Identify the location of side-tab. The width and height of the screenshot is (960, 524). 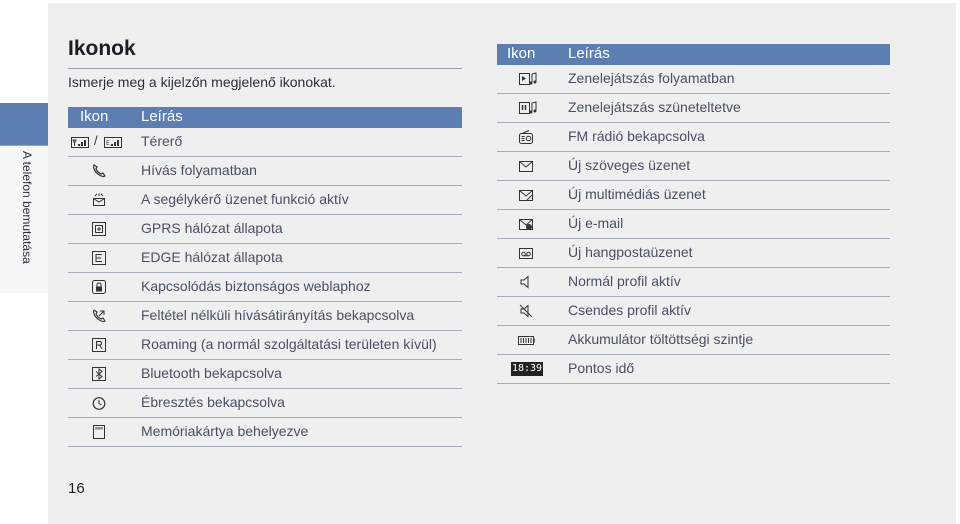
(24, 219).